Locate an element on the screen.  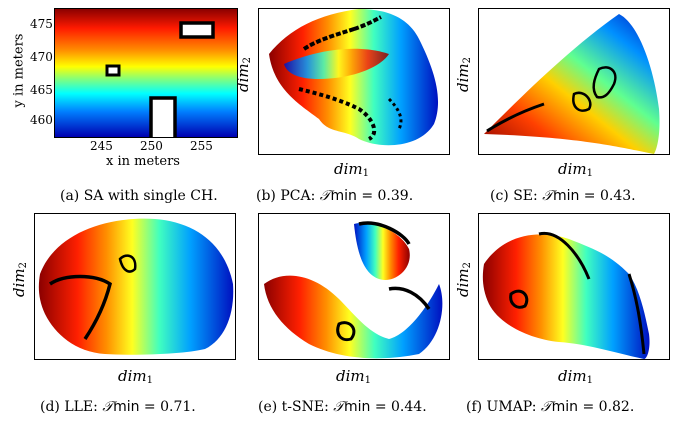
obstacle-bottom is located at coordinates (163, 116).